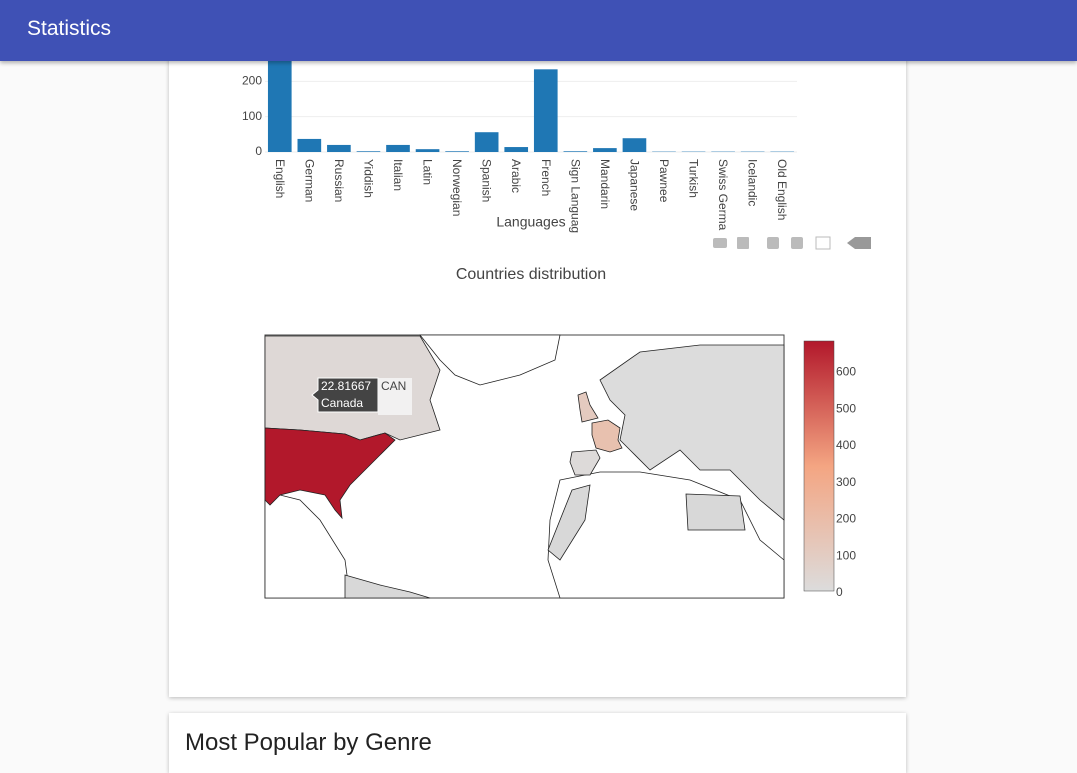 The height and width of the screenshot is (773, 1077). I want to click on y-tick-label: 0, so click(258, 151).